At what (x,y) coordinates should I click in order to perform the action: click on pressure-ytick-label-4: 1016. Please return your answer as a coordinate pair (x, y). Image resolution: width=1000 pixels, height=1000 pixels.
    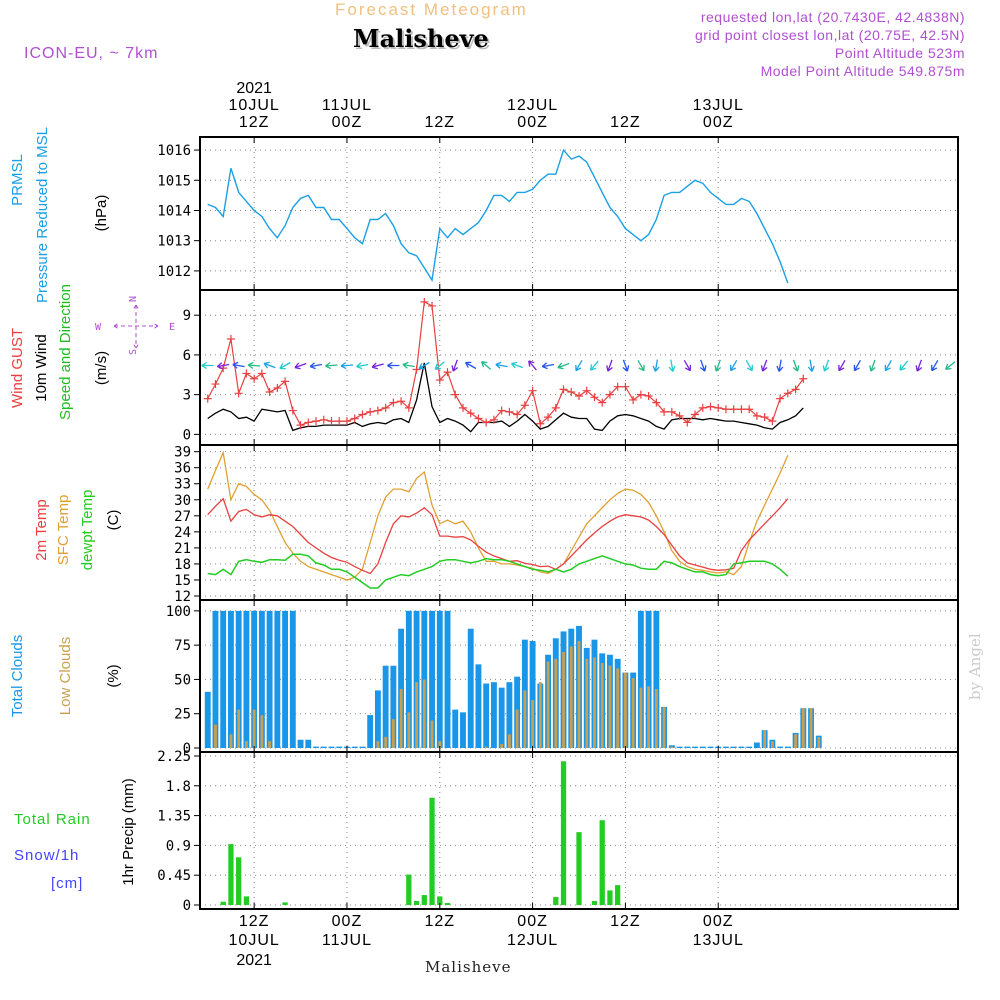
    Looking at the image, I should click on (174, 151).